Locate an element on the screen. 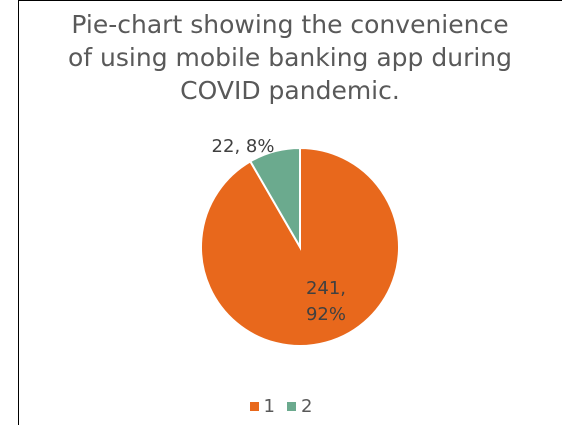  chart-legend: 1 2 is located at coordinates (281, 406).